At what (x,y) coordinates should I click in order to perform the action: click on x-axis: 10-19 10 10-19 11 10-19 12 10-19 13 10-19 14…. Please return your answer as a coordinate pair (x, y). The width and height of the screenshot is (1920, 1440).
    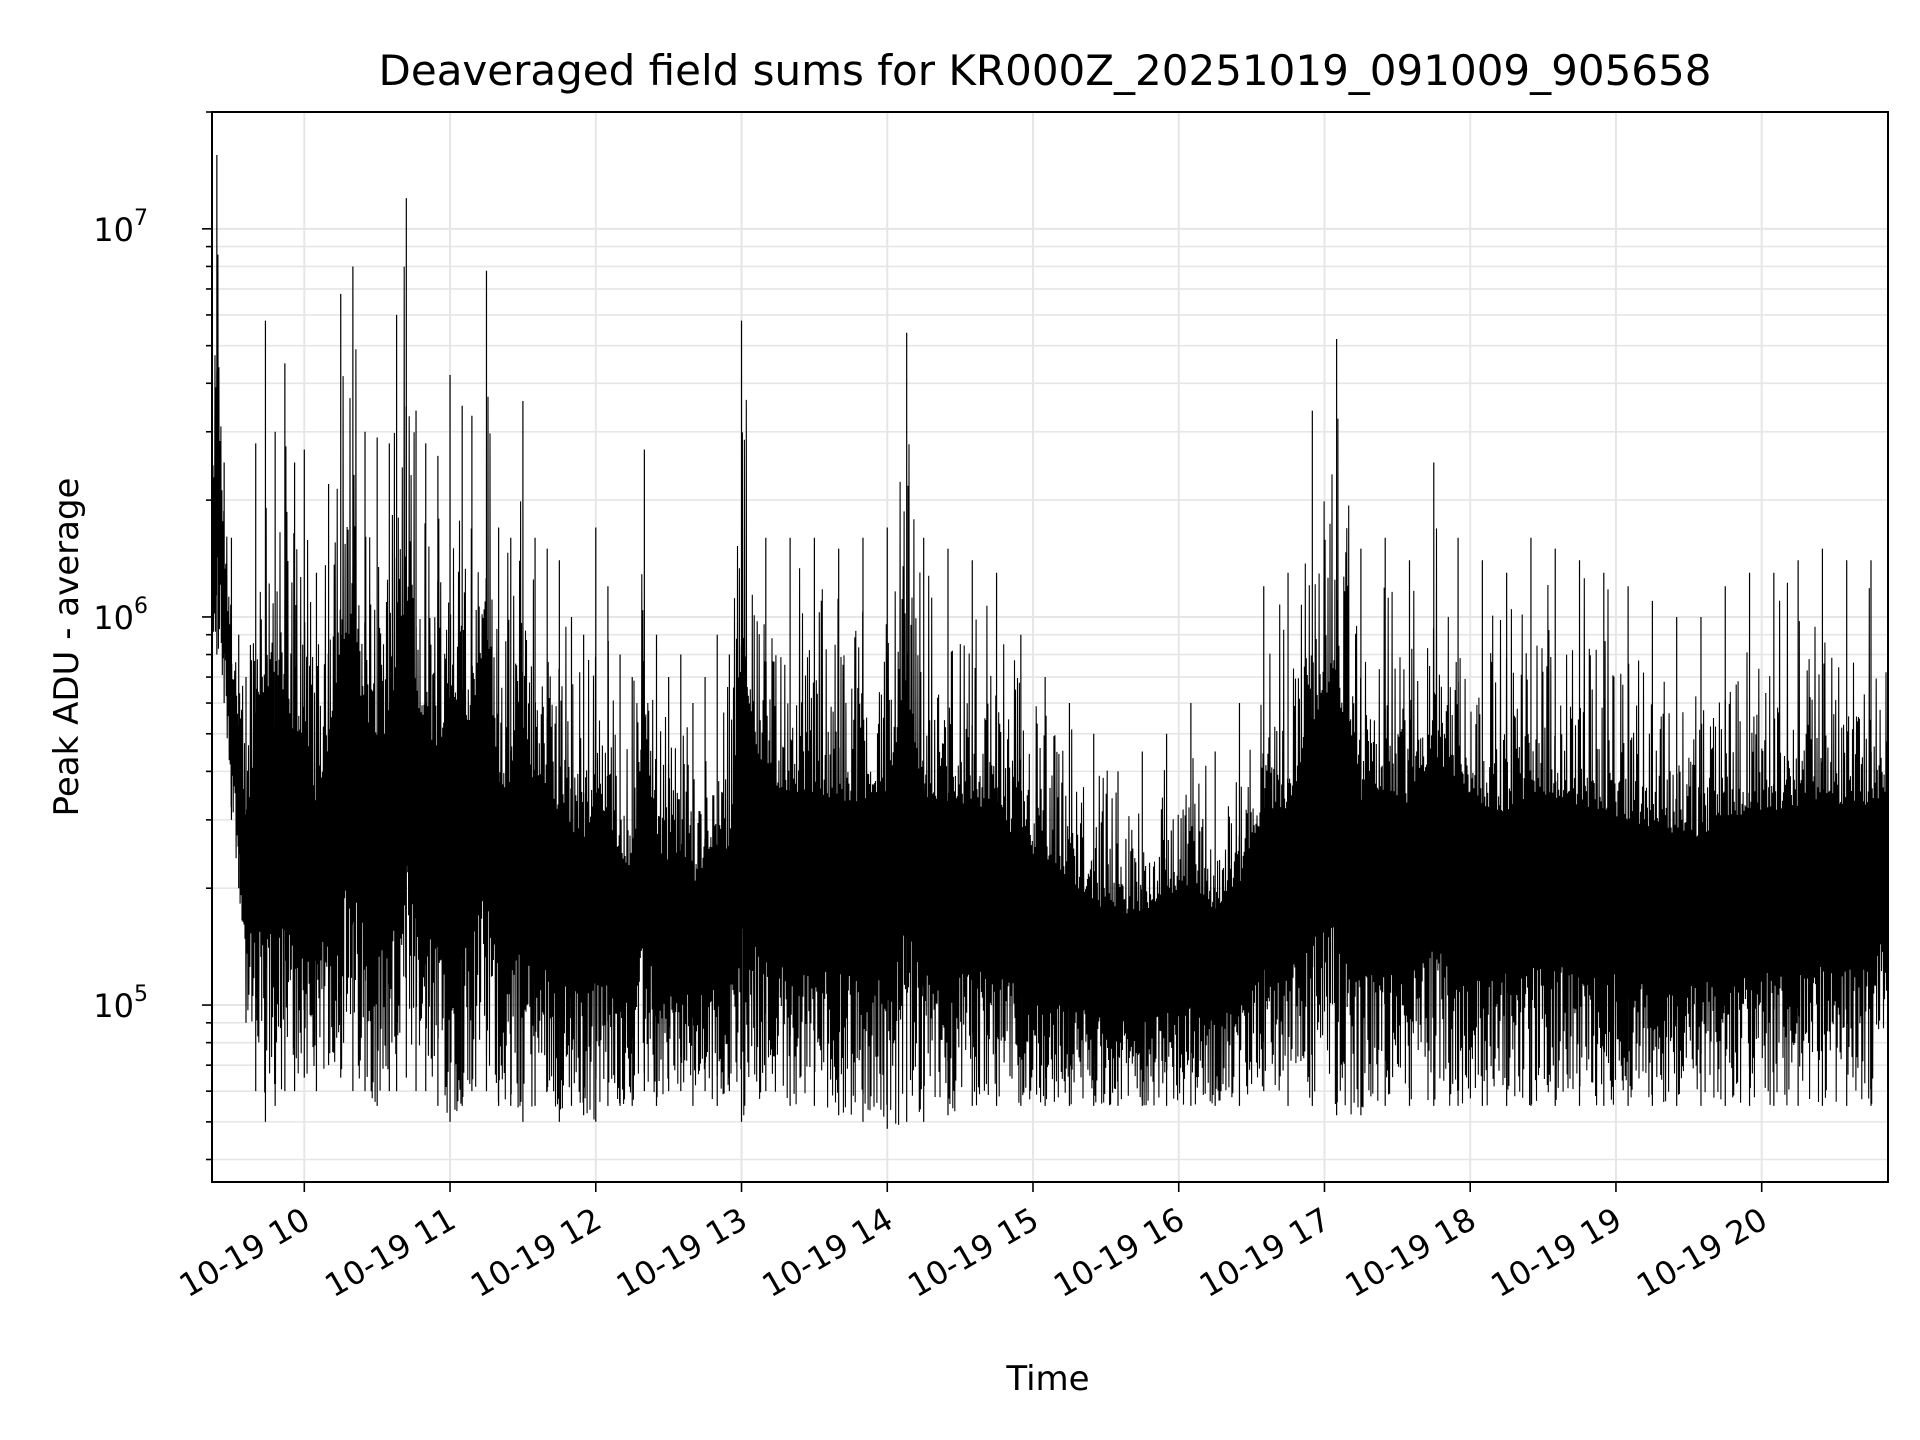
    Looking at the image, I should click on (973, 1243).